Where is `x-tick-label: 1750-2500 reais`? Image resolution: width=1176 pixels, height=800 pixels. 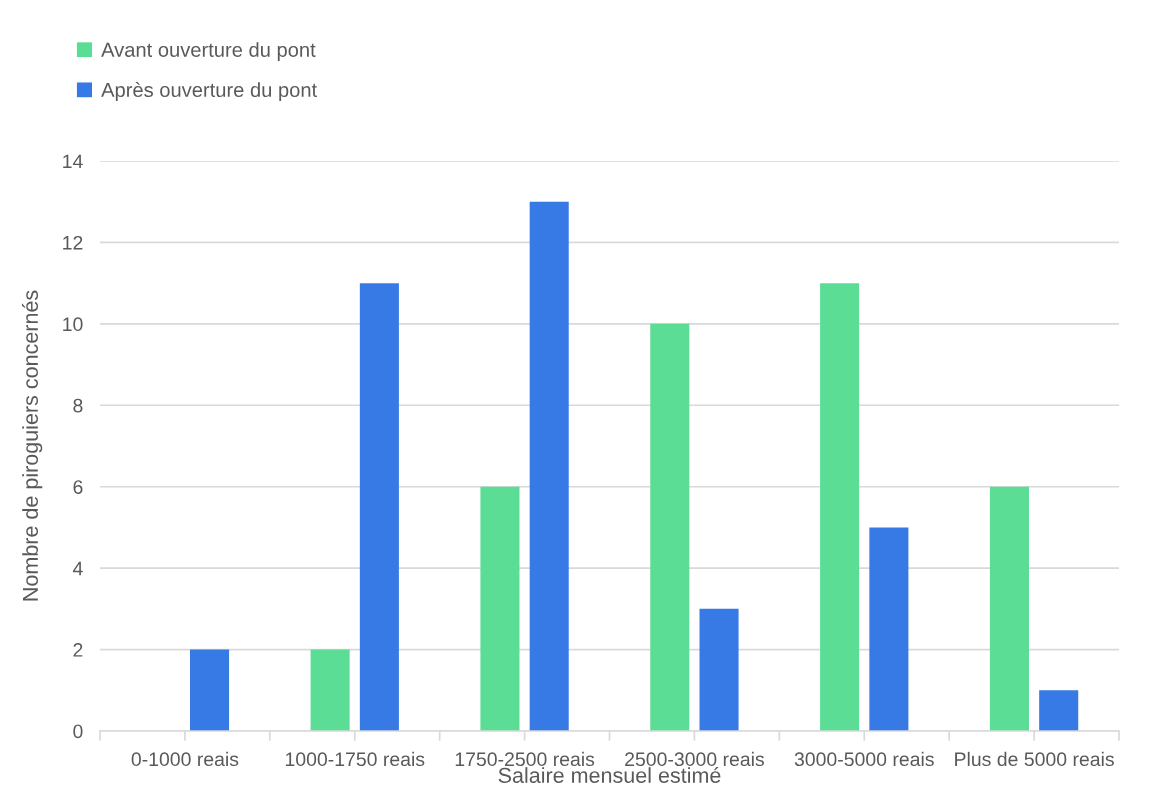 x-tick-label: 1750-2500 reais is located at coordinates (525, 759).